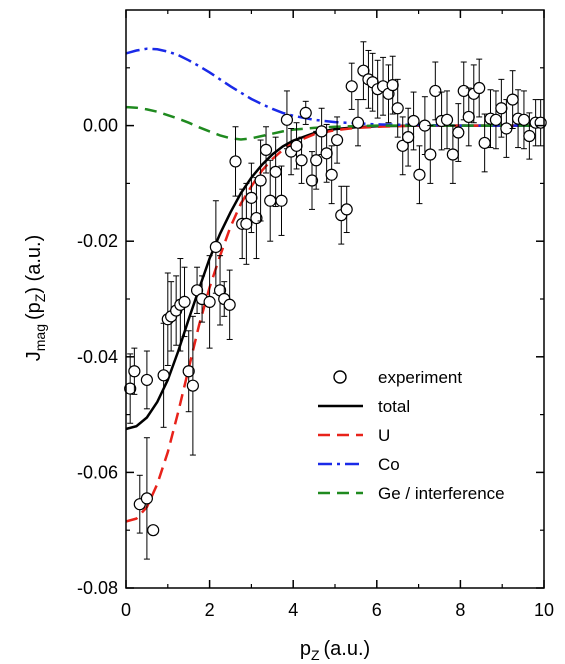 The width and height of the screenshot is (565, 664). What do you see at coordinates (34, 311) in the screenshot?
I see `y-axis-title-arg: (p` at bounding box center [34, 311].